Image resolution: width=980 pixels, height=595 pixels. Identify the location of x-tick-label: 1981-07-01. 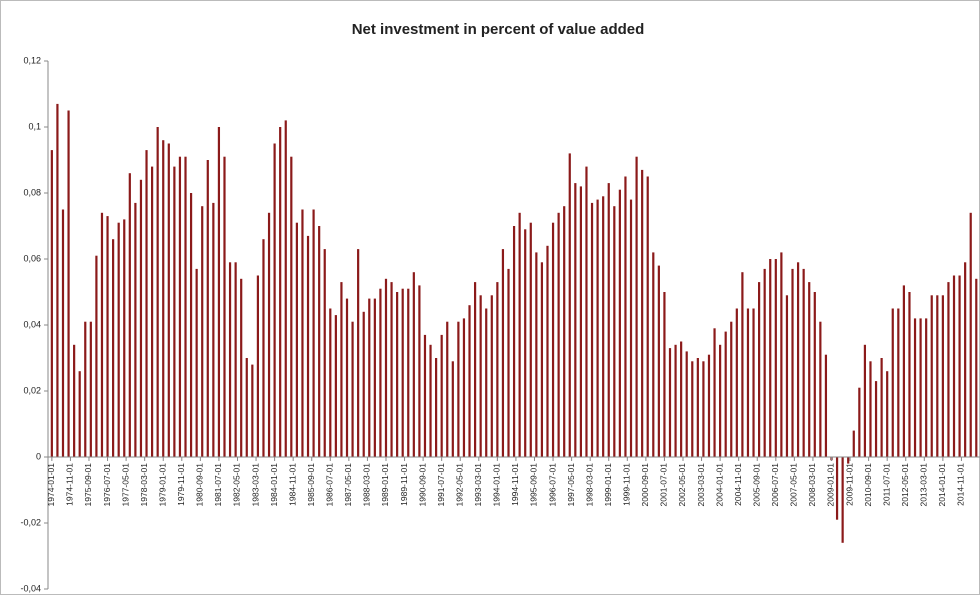
(218, 485).